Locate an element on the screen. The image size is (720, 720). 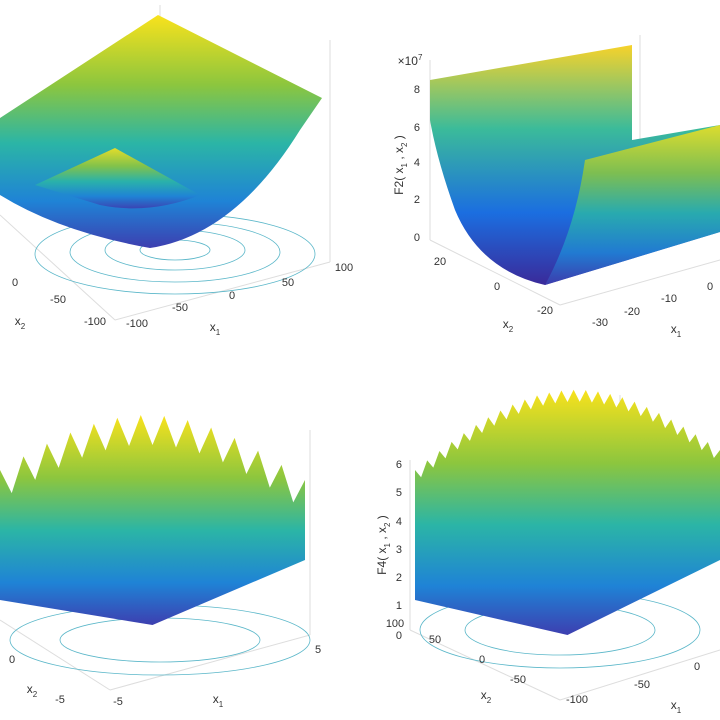
x2-tick-label: -20 is located at coordinates (545, 311).